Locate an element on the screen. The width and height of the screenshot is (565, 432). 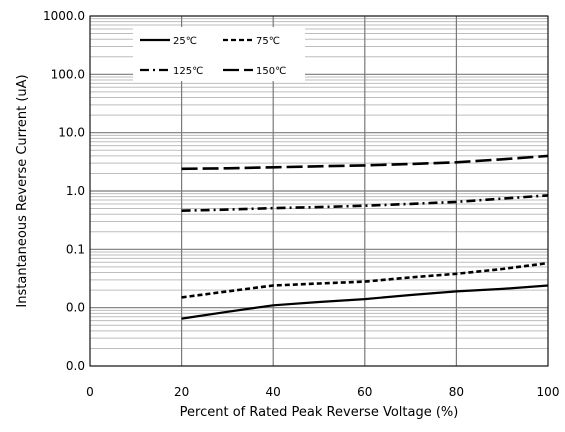
legend-box is located at coordinates (219, 54).